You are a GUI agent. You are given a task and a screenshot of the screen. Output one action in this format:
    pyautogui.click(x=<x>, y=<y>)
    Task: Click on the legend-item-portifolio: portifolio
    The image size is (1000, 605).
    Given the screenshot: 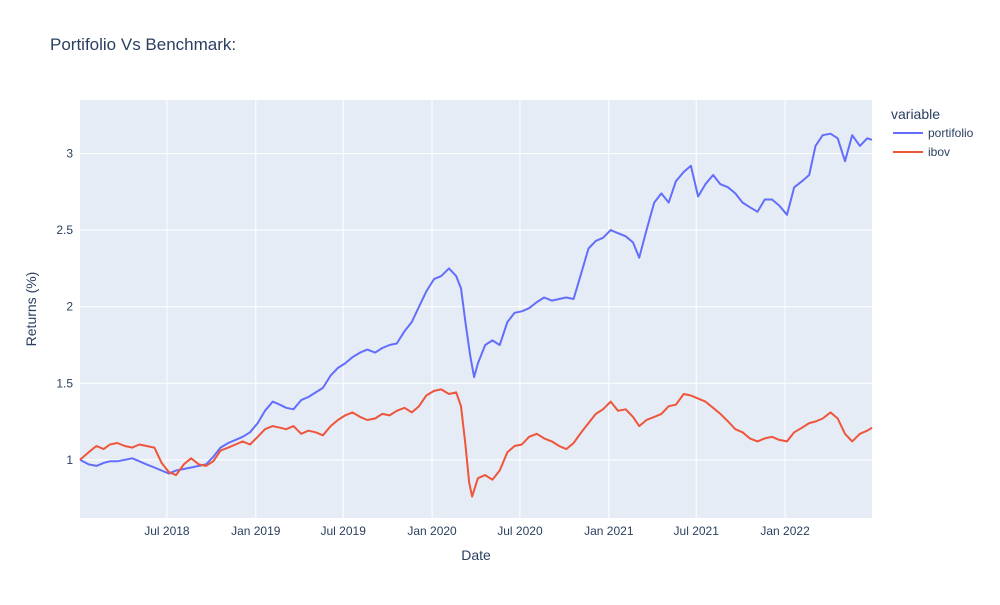 What is the action you would take?
    pyautogui.click(x=933, y=133)
    